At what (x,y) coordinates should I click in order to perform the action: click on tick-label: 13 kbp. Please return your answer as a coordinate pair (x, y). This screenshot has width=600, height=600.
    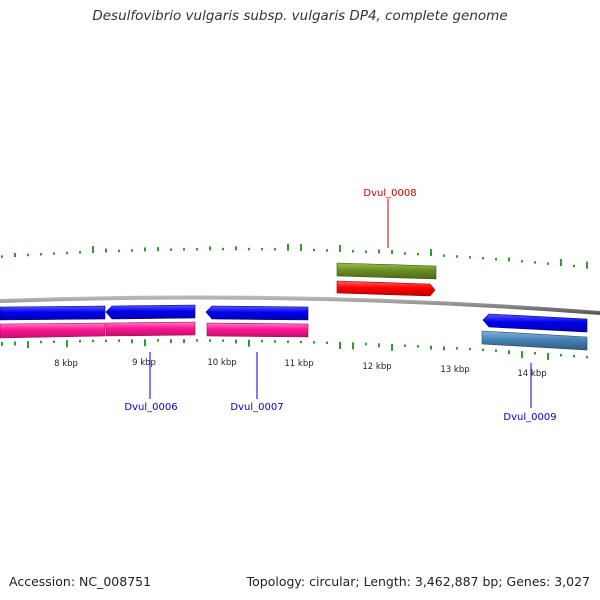
    Looking at the image, I should click on (454, 370).